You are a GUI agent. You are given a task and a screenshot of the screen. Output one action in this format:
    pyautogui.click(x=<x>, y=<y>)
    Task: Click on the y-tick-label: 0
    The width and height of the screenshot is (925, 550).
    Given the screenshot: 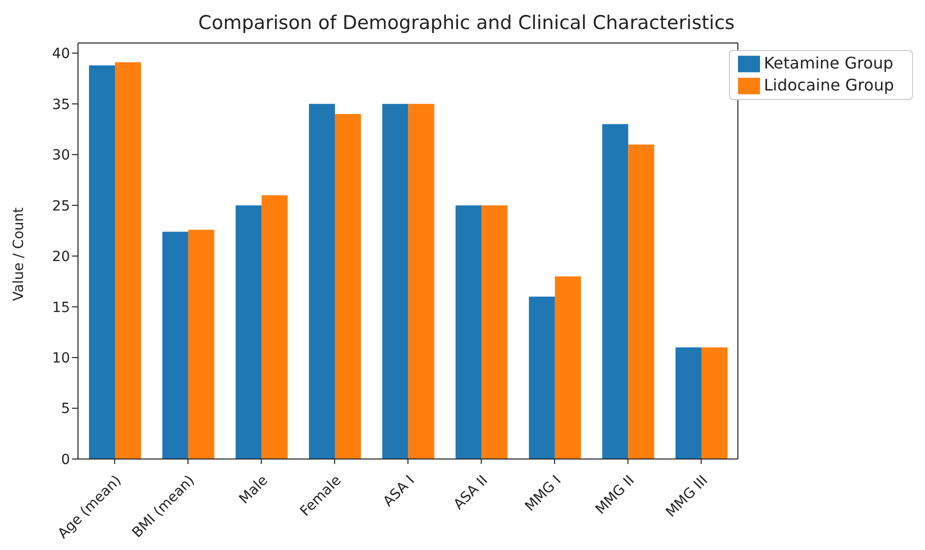 What is the action you would take?
    pyautogui.click(x=65, y=460)
    